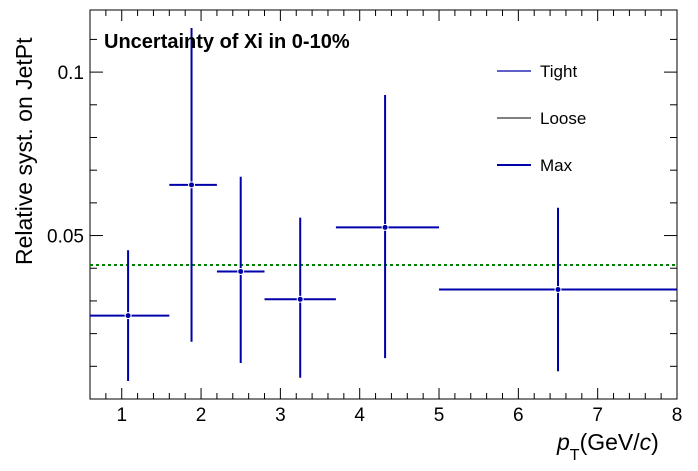  Describe the element at coordinates (439, 415) in the screenshot. I see `x-tick-label: 5` at that location.